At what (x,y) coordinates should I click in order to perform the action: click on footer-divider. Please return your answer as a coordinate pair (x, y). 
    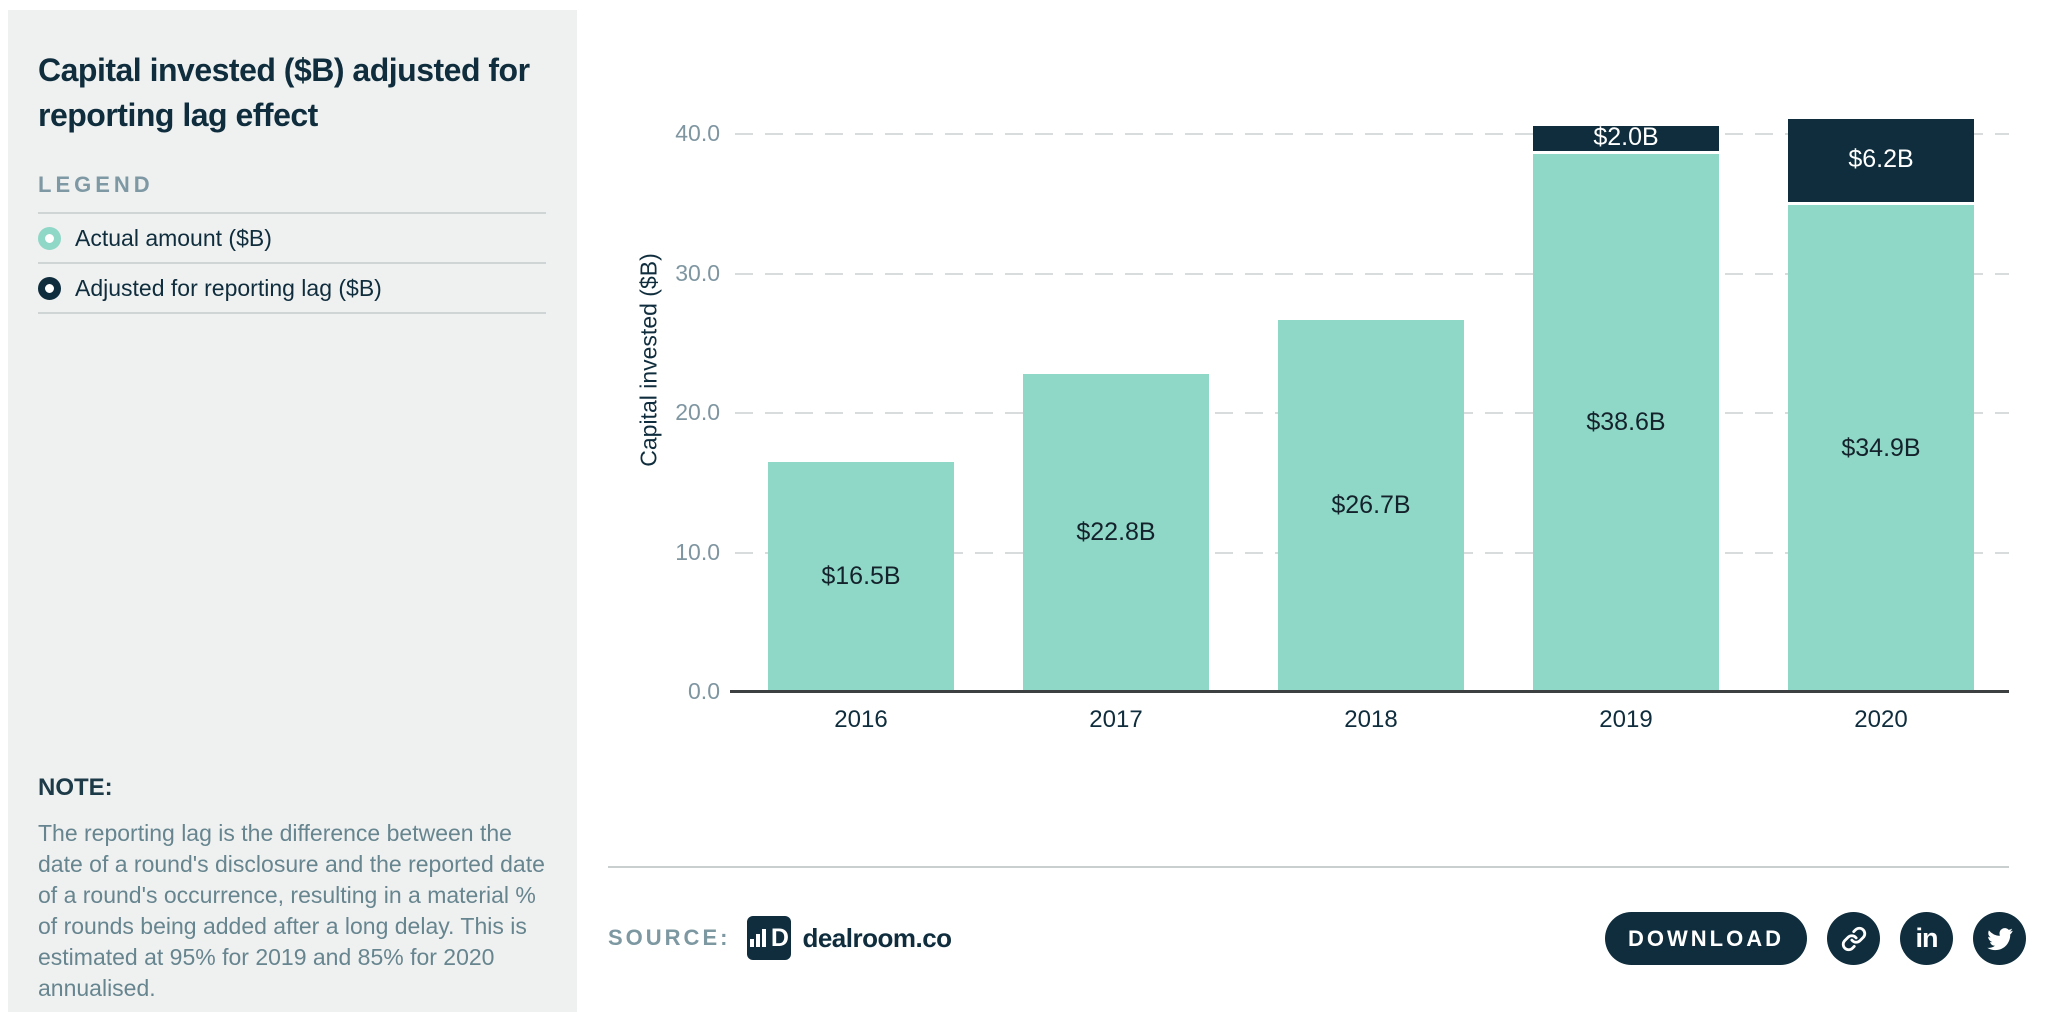
    Looking at the image, I should click on (1308, 867).